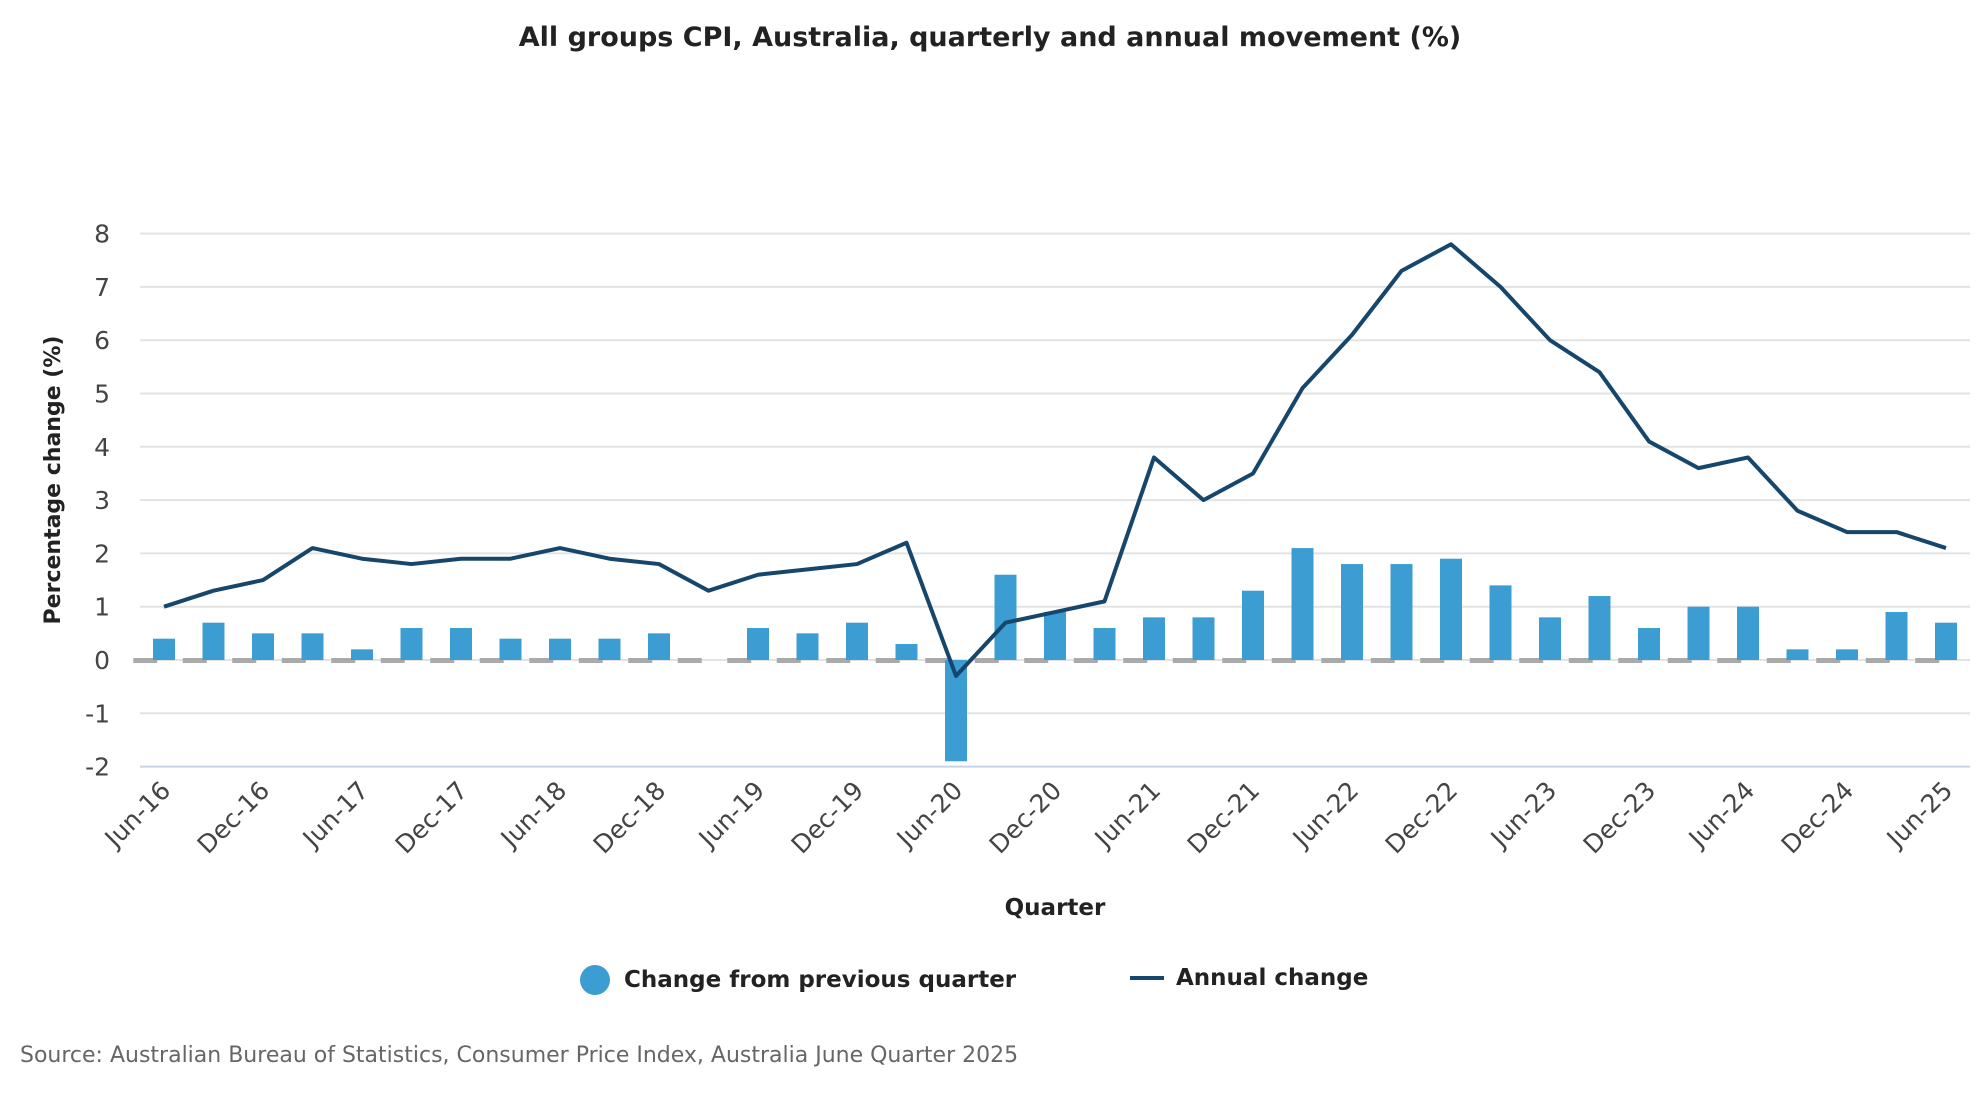 The width and height of the screenshot is (1980, 1100). Describe the element at coordinates (1422, 818) in the screenshot. I see `x-tick-label: Dec-22` at that location.